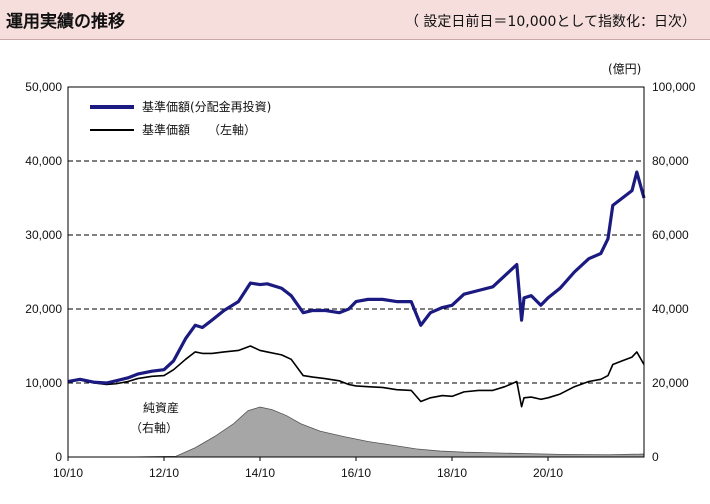  Describe the element at coordinates (154, 427) in the screenshot. I see `net-assets-axis-note: （右軸）` at that location.